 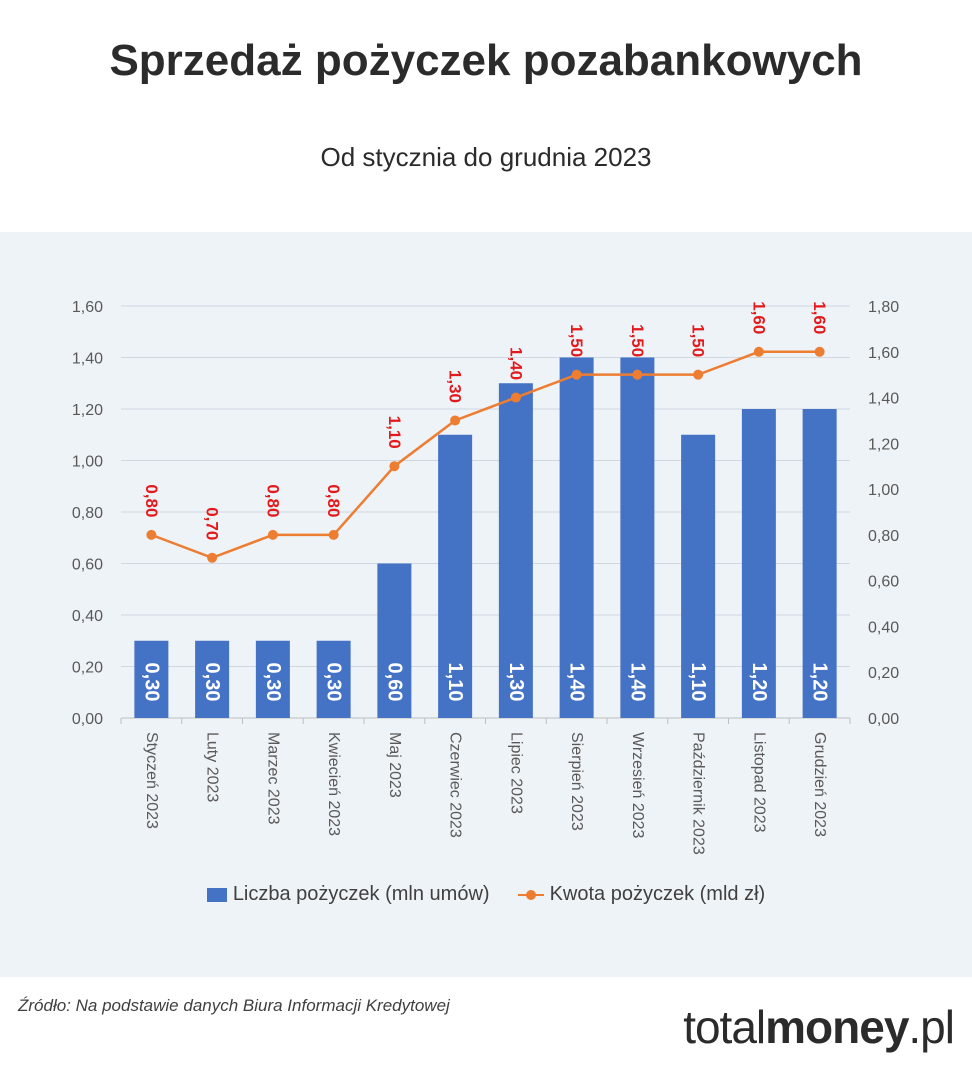 What do you see at coordinates (883, 673) in the screenshot?
I see `y-right-tick-label: 0,20` at bounding box center [883, 673].